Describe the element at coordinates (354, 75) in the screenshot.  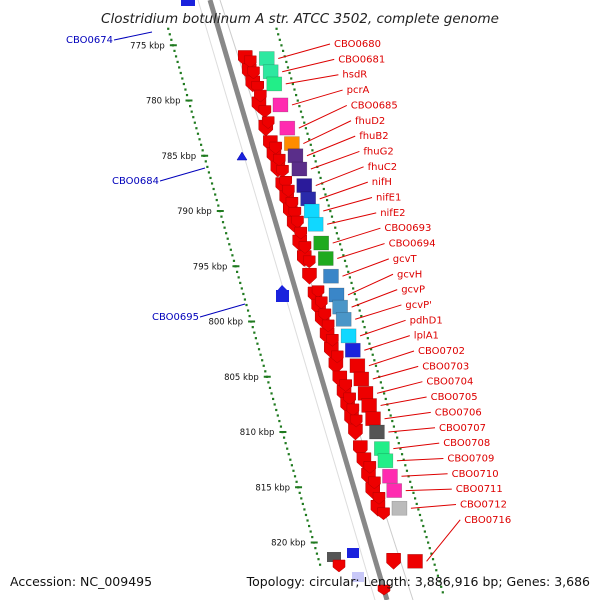
I see `gene-label: hsdR` at that location.